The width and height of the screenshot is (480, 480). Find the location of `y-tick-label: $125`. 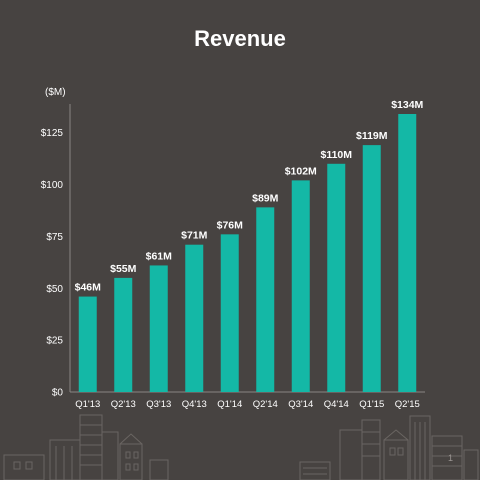

y-tick-label: $125 is located at coordinates (52, 133).